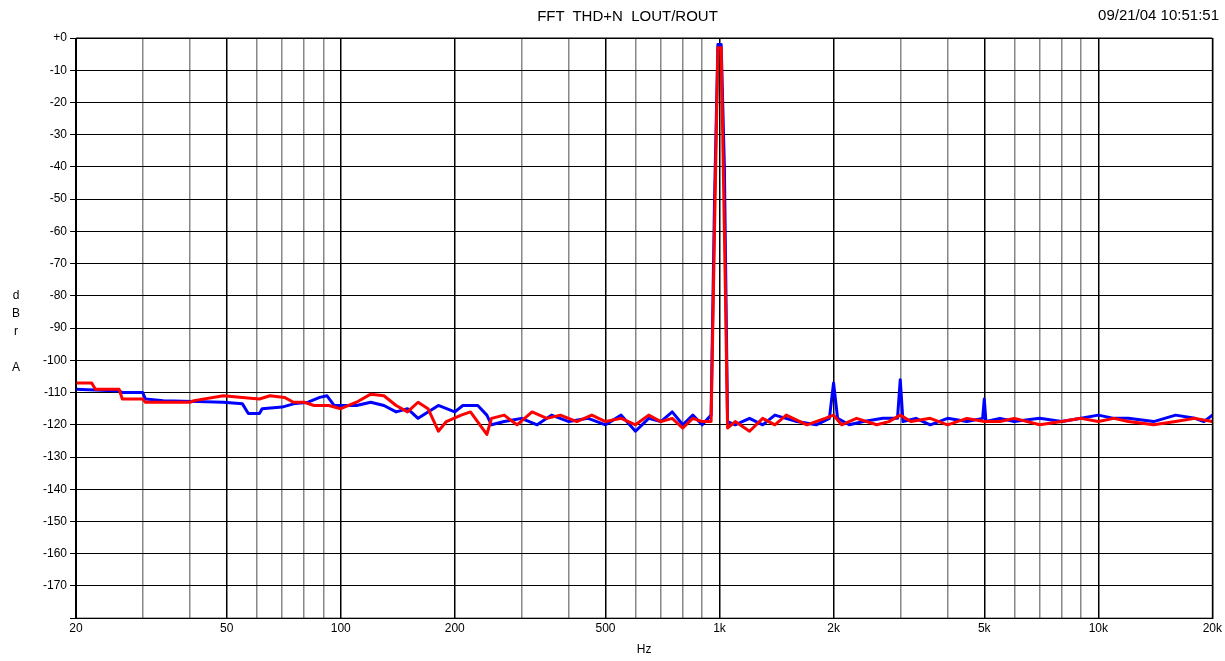 Image resolution: width=1225 pixels, height=661 pixels. I want to click on x-tick-label: 2k, so click(834, 627).